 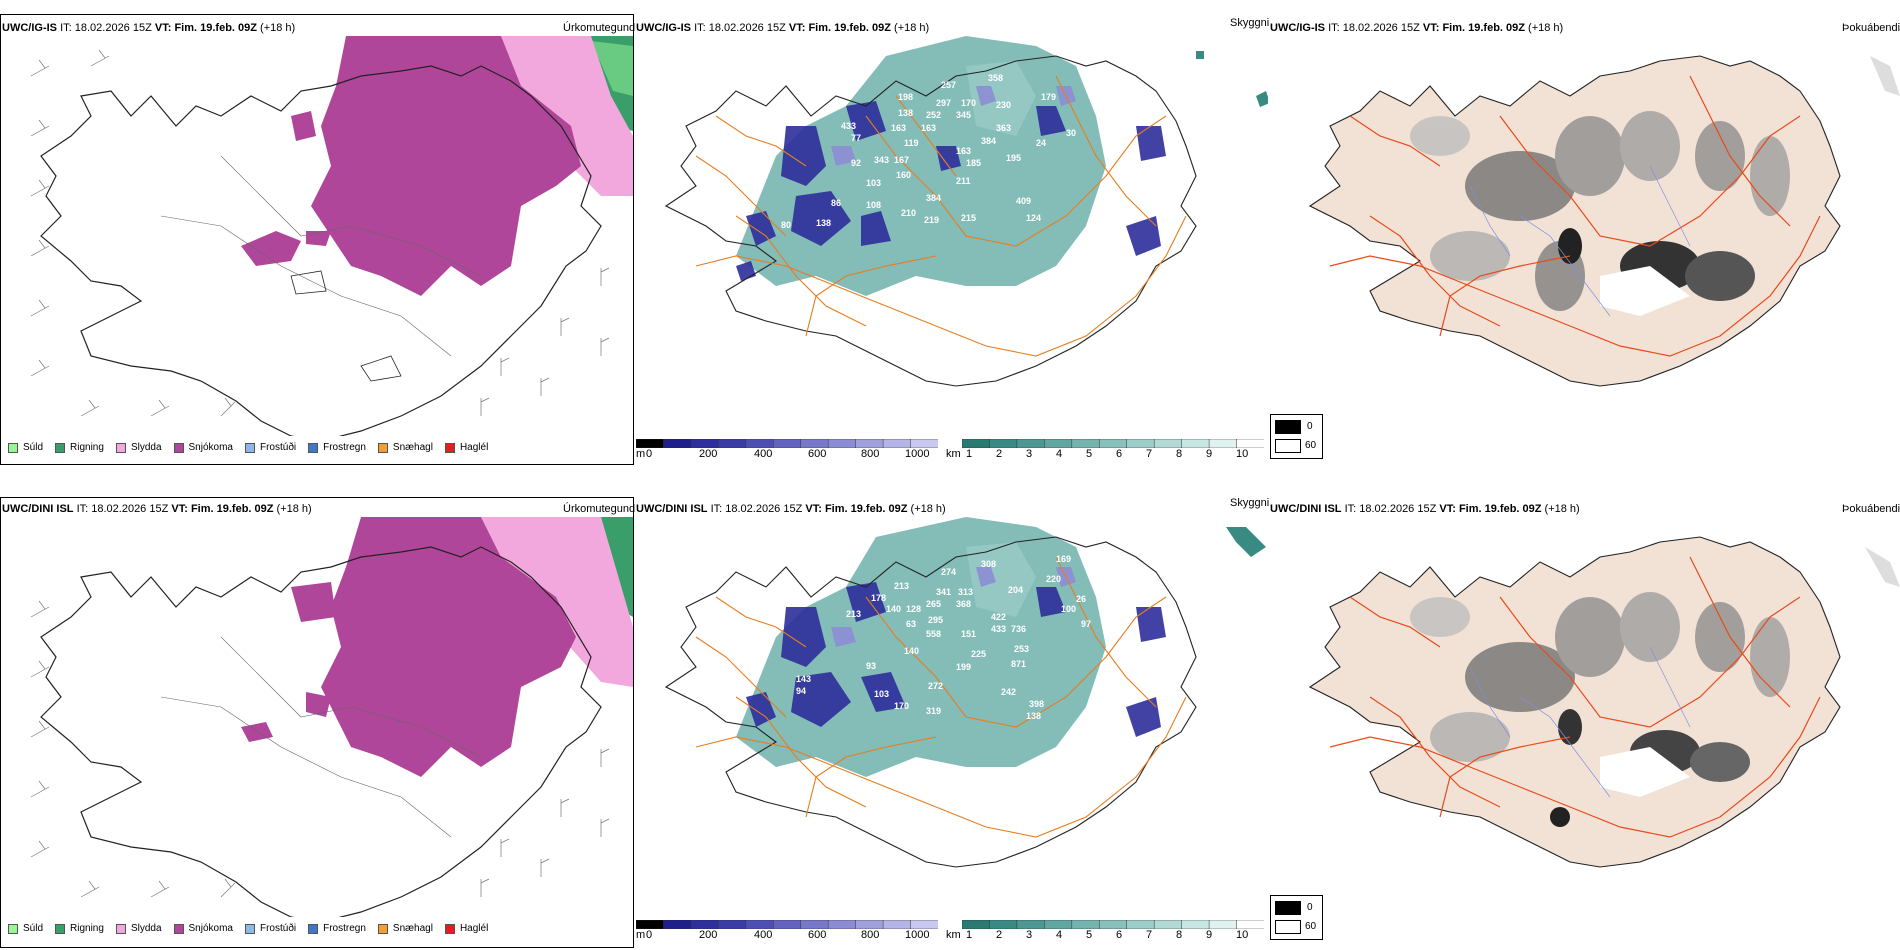 I want to click on cloud-value: 343, so click(x=881, y=160).